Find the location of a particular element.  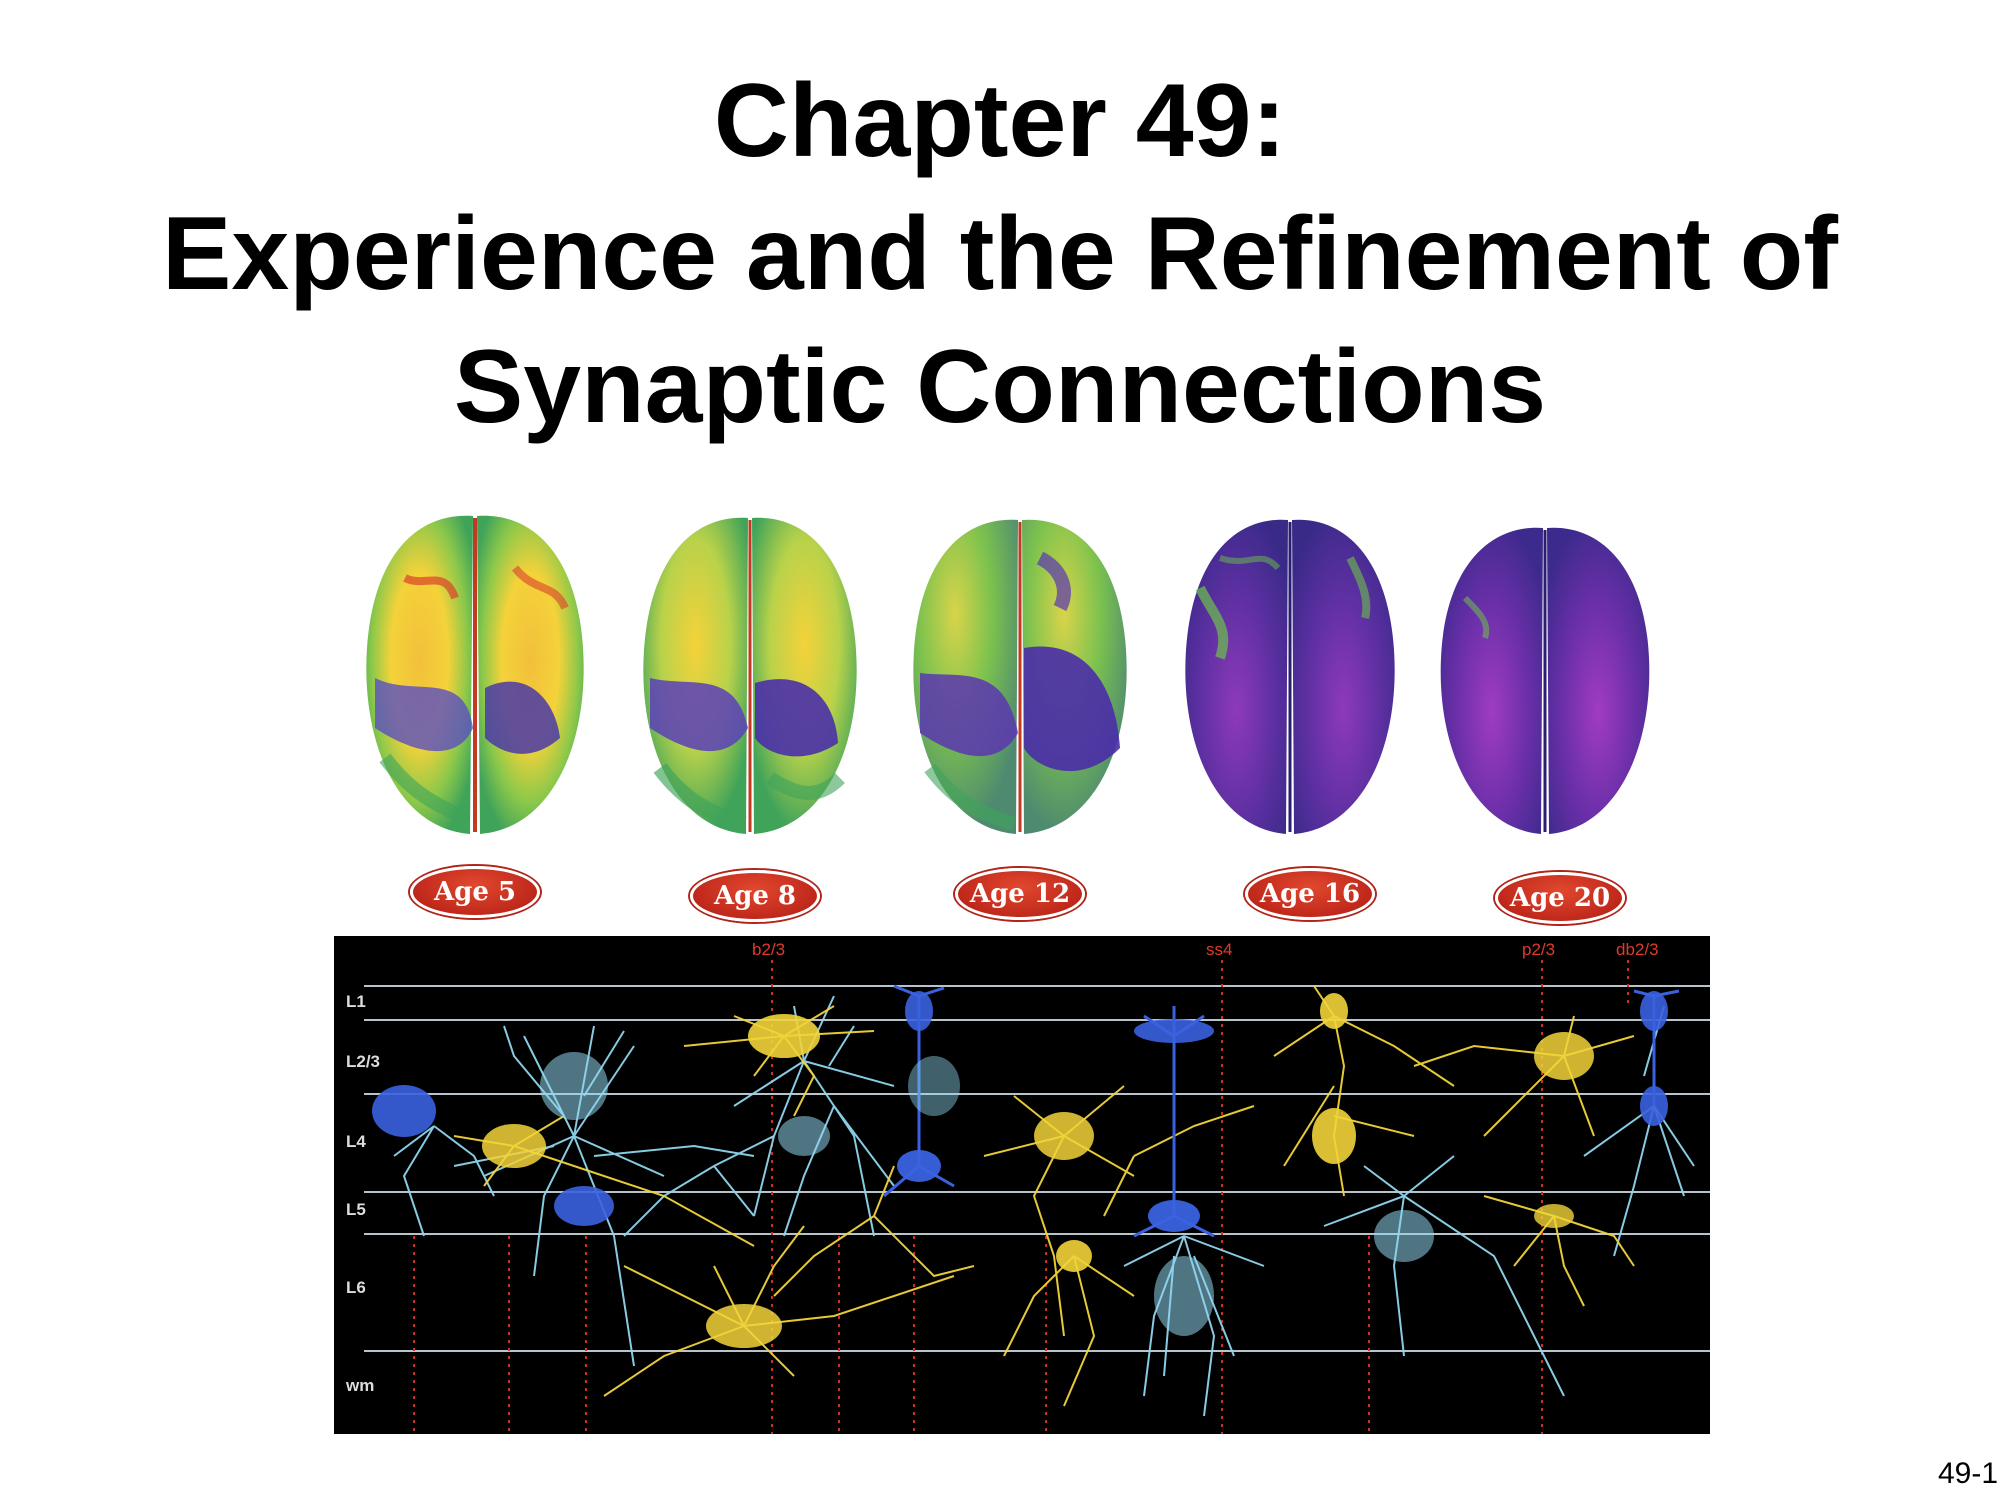

title-line-3: Synaptic Connections is located at coordinates (1000, 387).